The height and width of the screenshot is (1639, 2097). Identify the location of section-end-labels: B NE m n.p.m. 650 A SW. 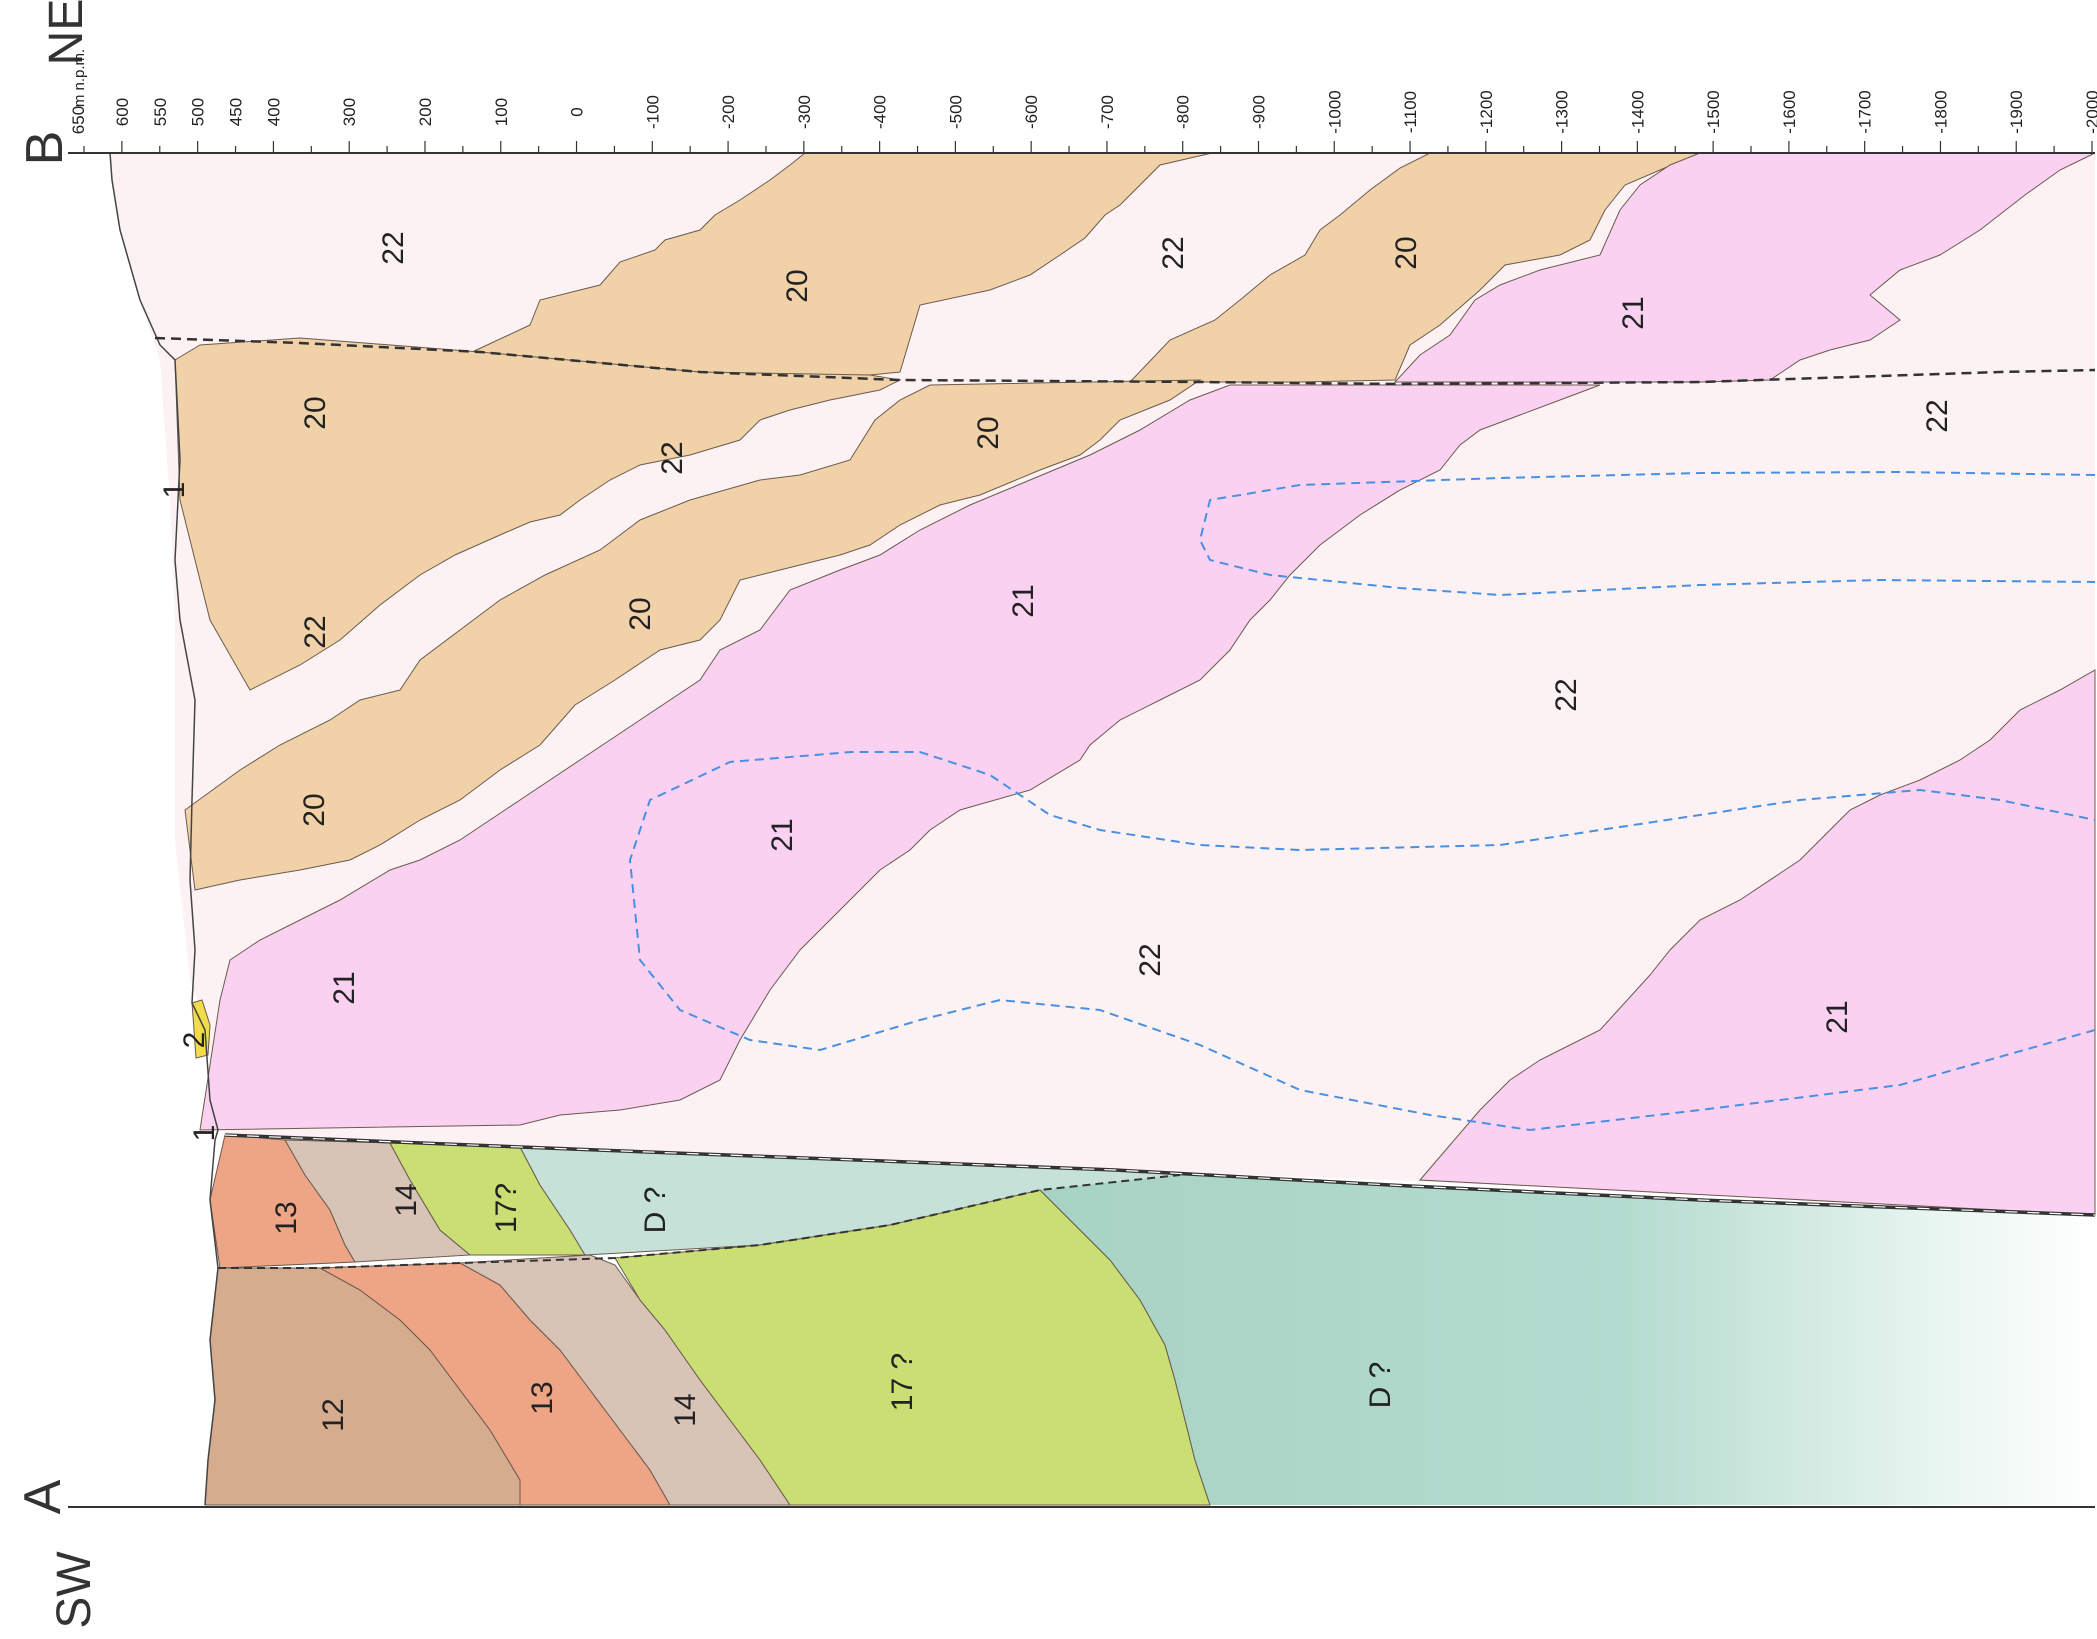
(57, 814).